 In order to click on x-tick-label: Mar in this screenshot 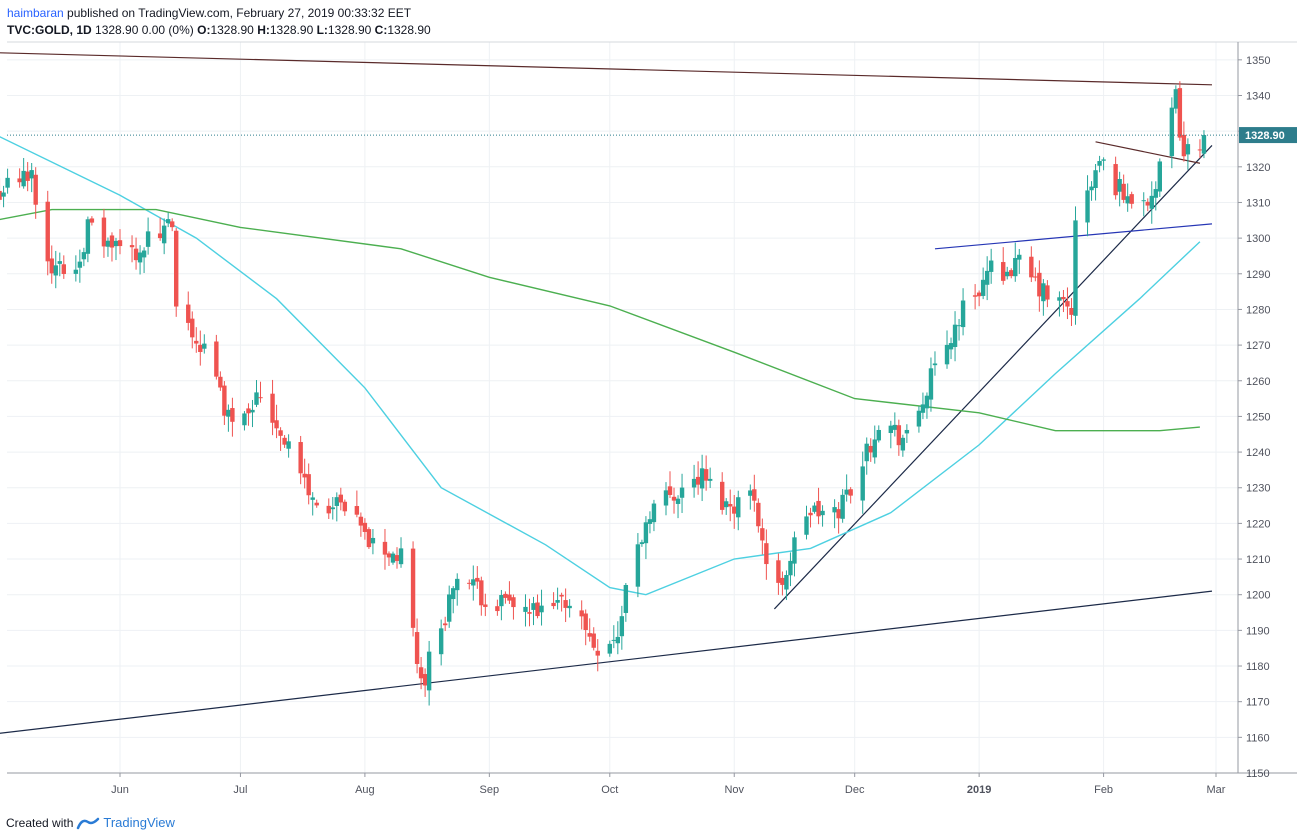, I will do `click(1216, 790)`.